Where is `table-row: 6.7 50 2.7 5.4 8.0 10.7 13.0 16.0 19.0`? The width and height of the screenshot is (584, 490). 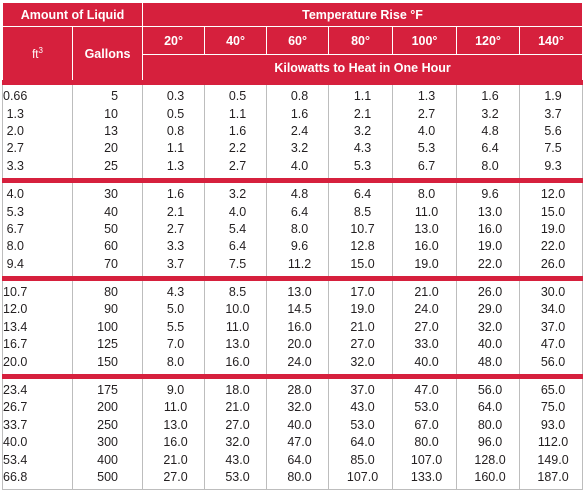
table-row: 6.7 50 2.7 5.4 8.0 10.7 13.0 16.0 19.0 is located at coordinates (293, 229).